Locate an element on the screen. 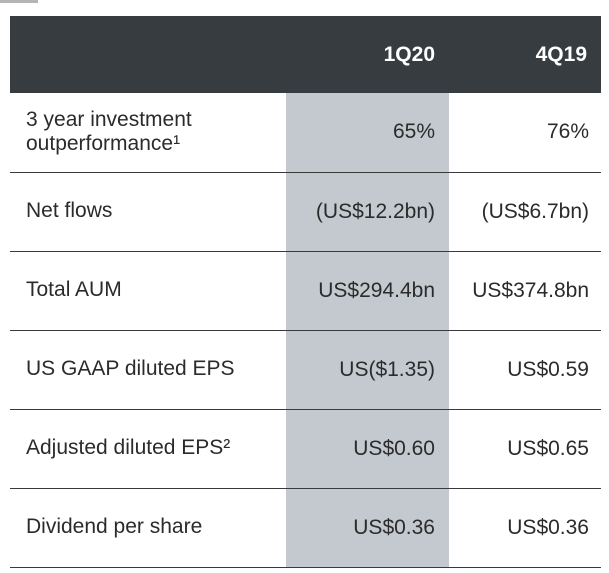 Image resolution: width=609 pixels, height=573 pixels. row-label-dividend-per-share: Dividend per share is located at coordinates (148, 528).